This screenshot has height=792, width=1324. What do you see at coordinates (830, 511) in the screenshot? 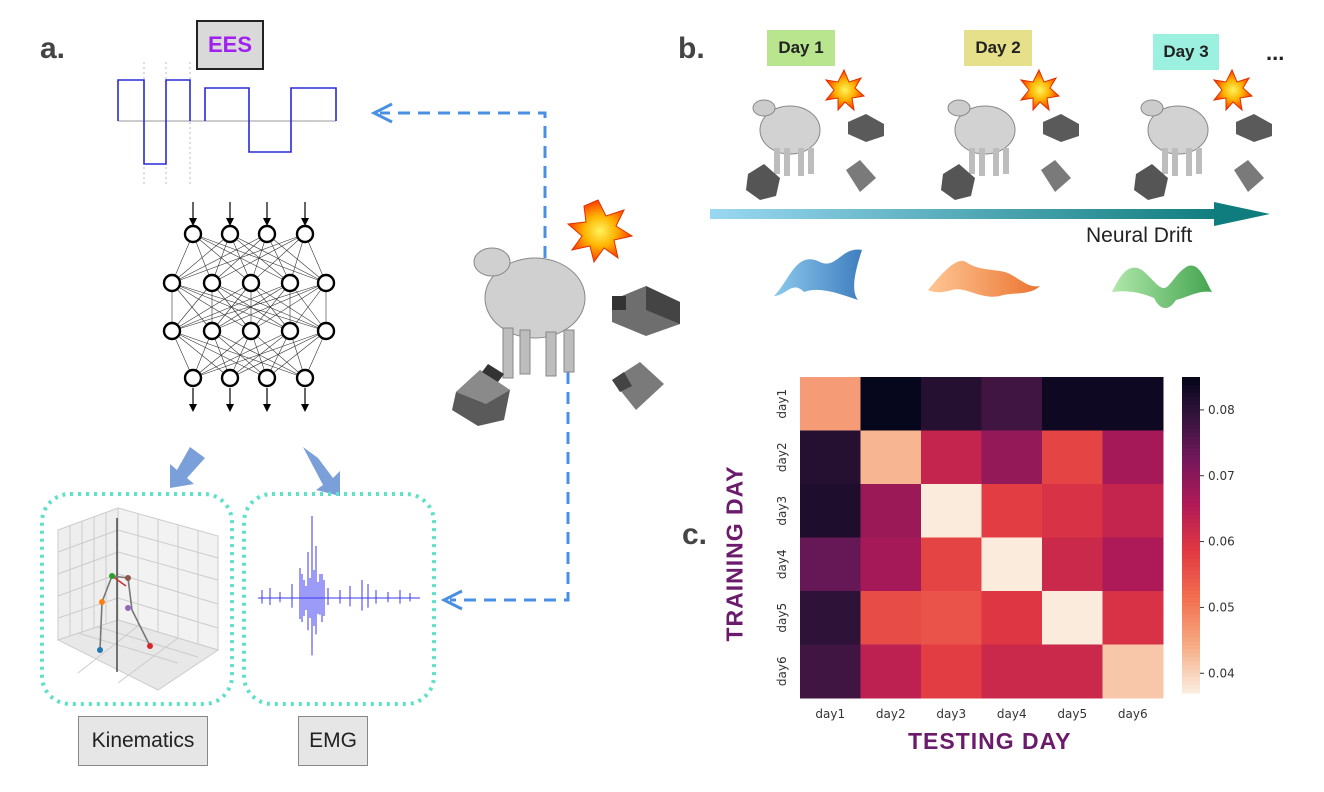
I see `heatmap-cell-r3-c1` at bounding box center [830, 511].